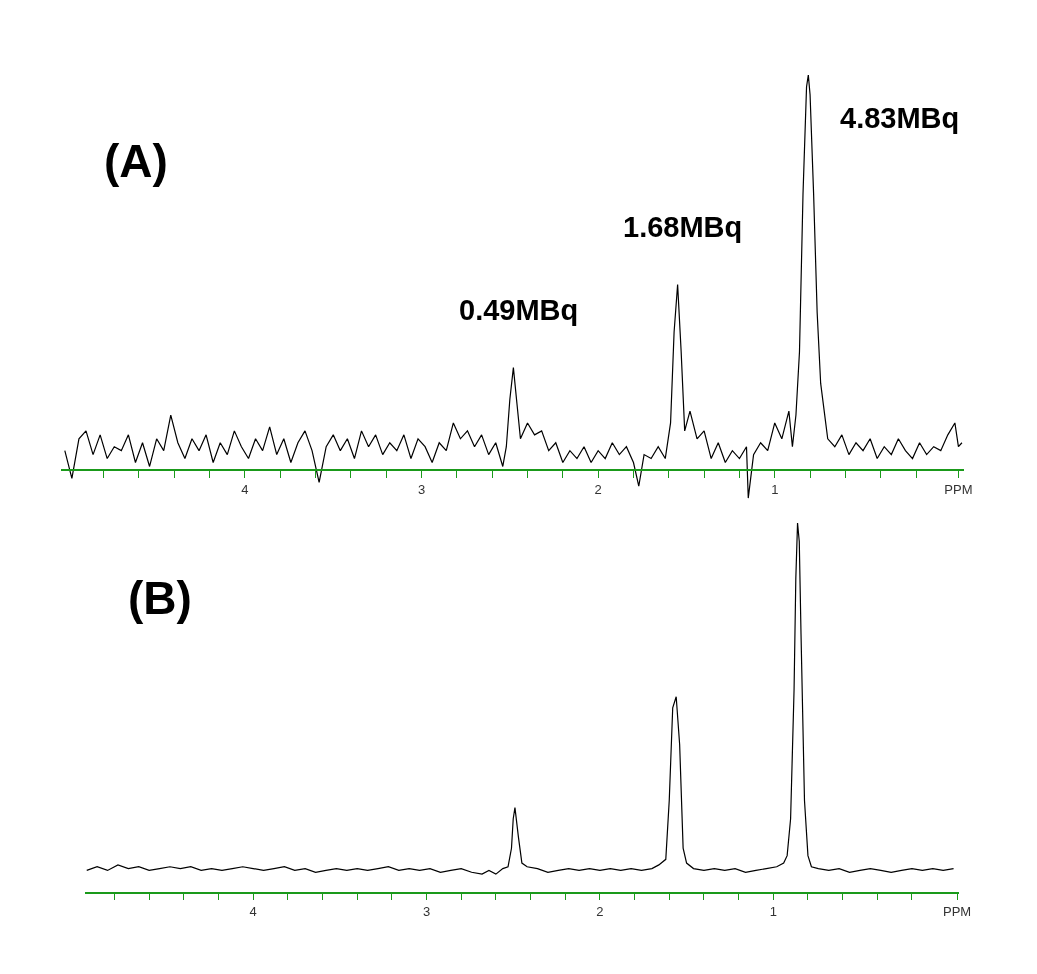 This screenshot has height=974, width=1037. Describe the element at coordinates (136, 161) in the screenshot. I see `annotation: (A)` at that location.